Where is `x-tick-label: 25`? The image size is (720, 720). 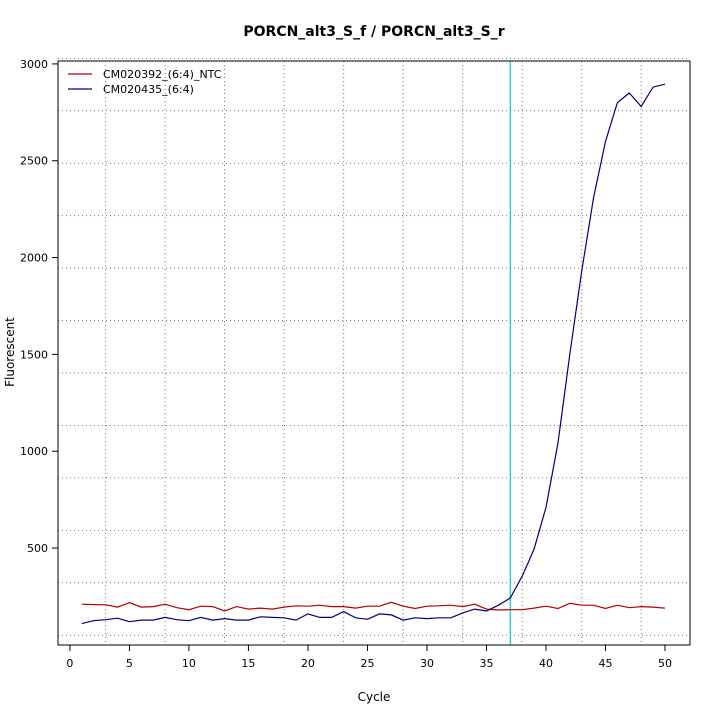
x-tick-label: 25 is located at coordinates (367, 663).